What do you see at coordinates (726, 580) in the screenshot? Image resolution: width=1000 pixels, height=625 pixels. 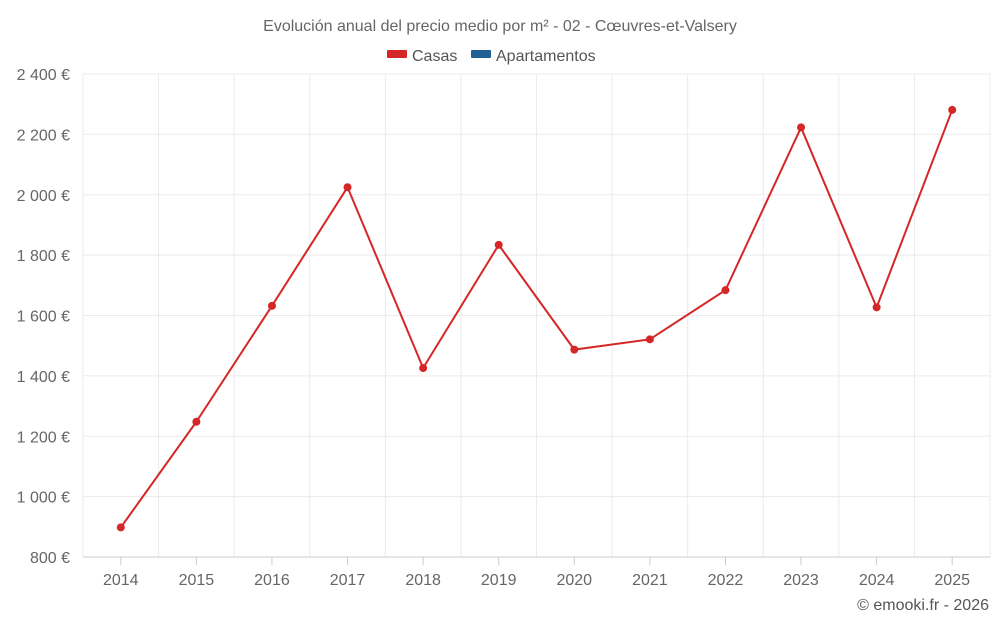 I see `x-tick-label: 2022` at bounding box center [726, 580].